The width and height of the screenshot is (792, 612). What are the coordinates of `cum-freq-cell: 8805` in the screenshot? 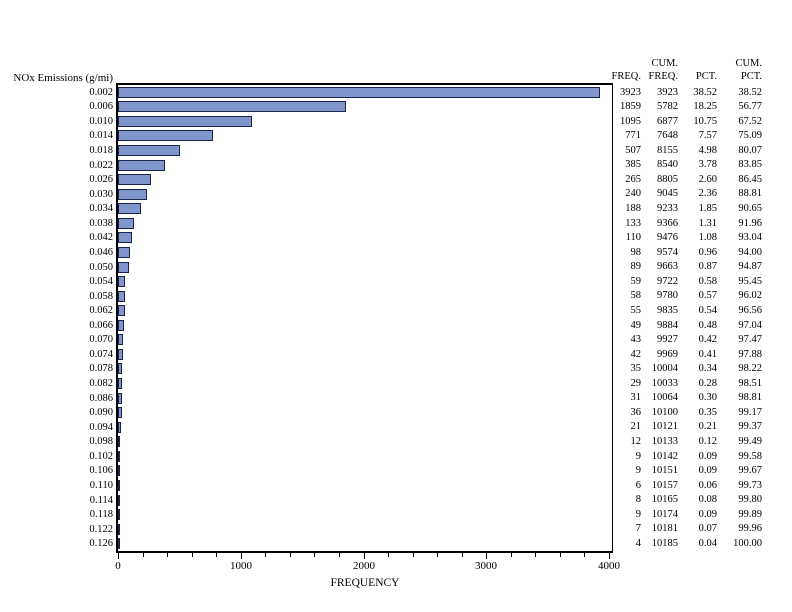 It's located at (667, 179).